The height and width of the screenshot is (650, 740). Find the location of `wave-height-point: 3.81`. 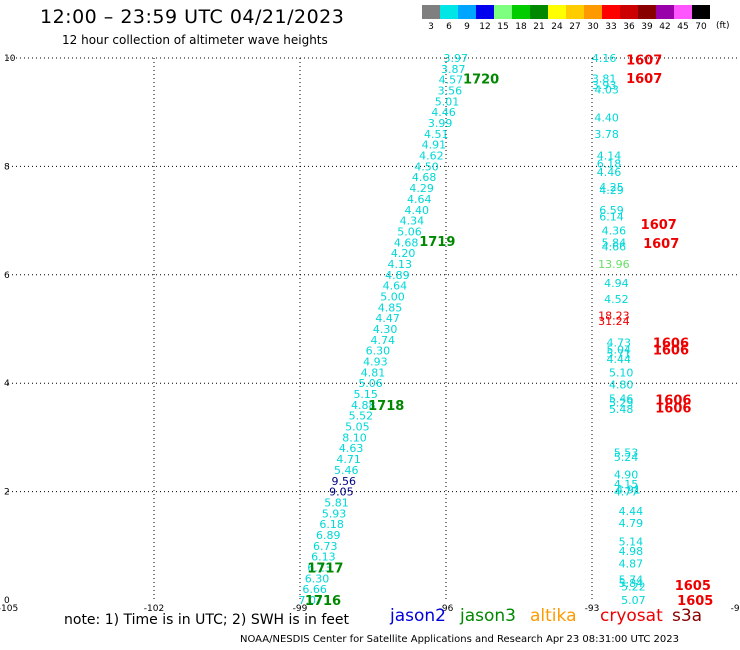

wave-height-point: 3.81 is located at coordinates (604, 79).